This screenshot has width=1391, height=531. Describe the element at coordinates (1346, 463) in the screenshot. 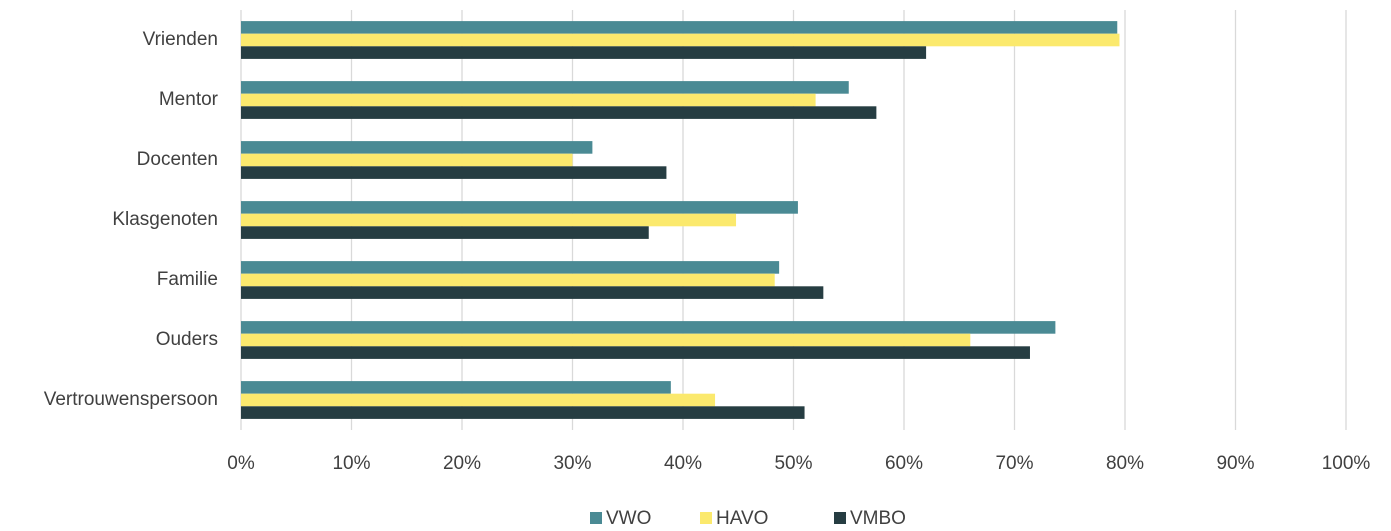

I see `x-tick-label: 100%` at that location.